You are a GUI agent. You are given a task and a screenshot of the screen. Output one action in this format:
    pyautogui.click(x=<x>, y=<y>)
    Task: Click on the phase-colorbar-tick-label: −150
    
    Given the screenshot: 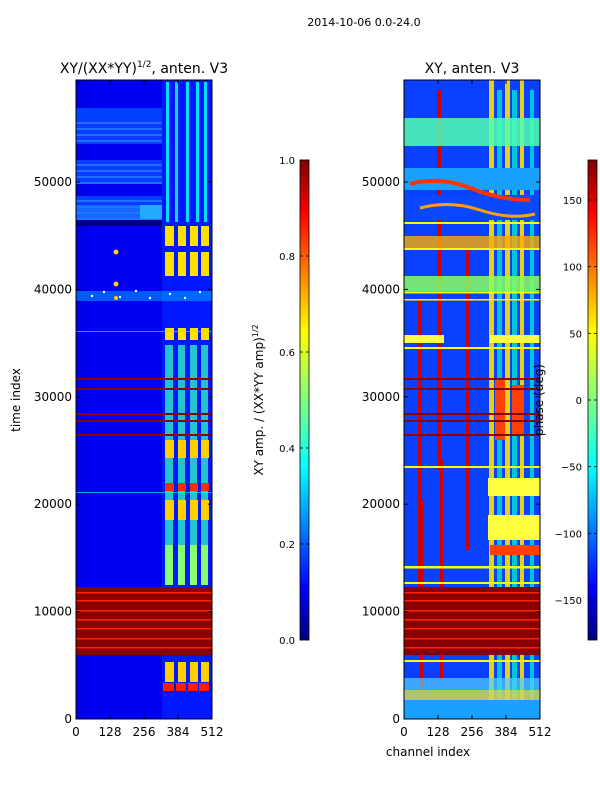 What is the action you would take?
    pyautogui.click(x=568, y=601)
    